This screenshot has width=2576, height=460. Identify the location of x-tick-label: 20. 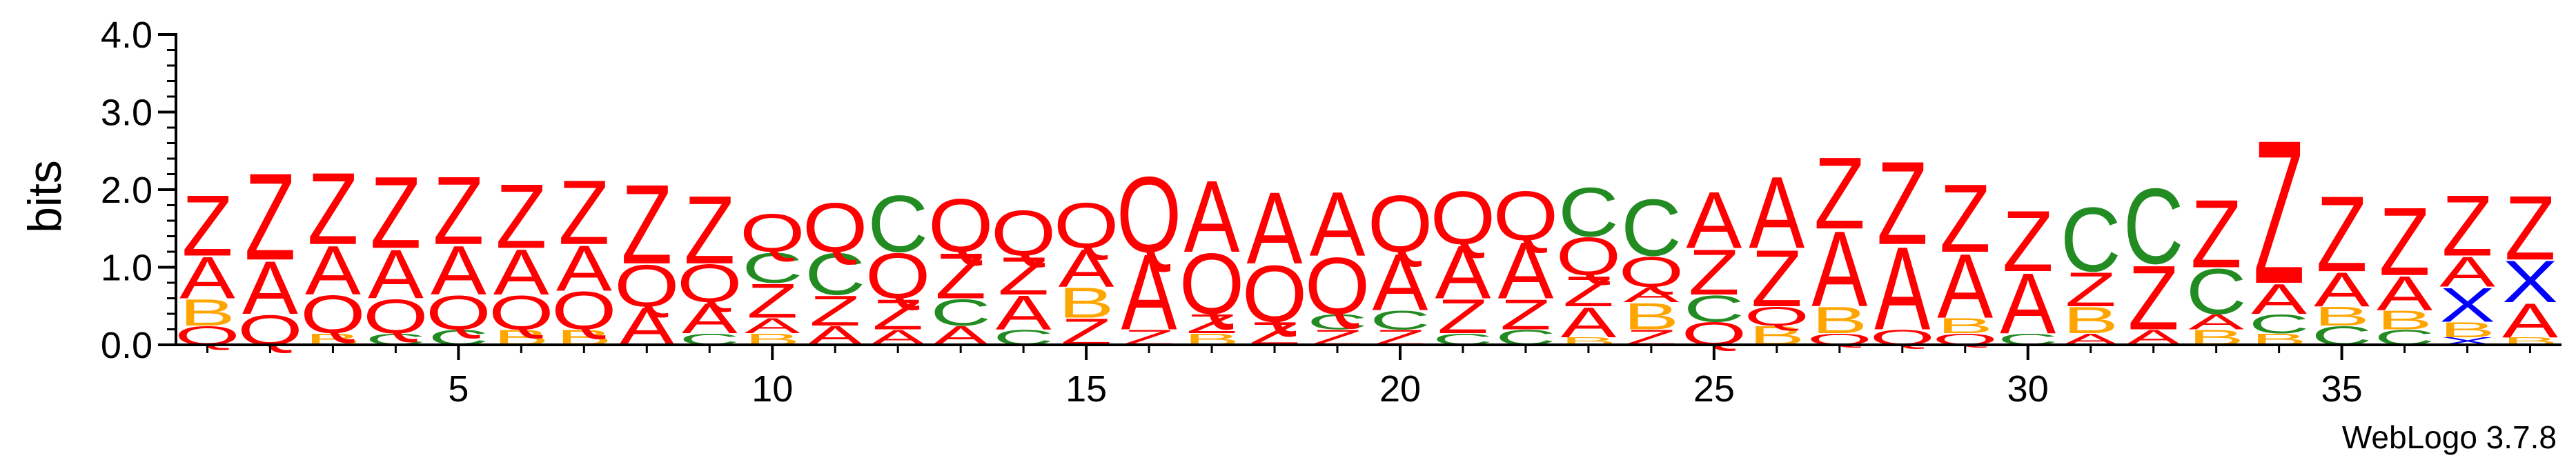
(1400, 389).